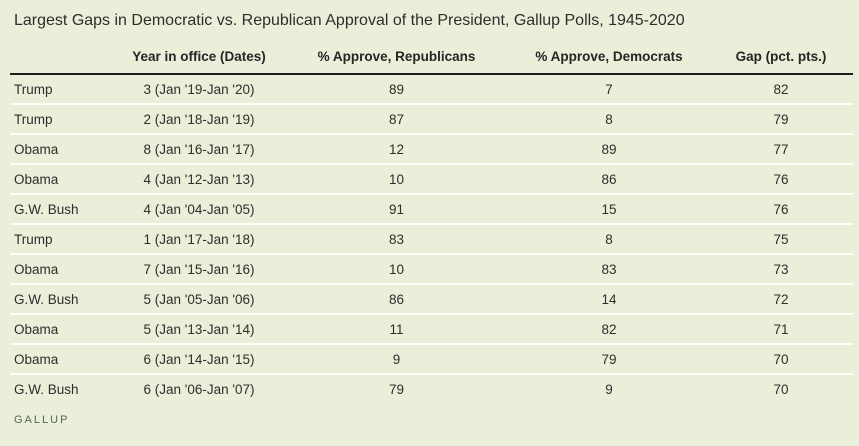 The height and width of the screenshot is (446, 859). I want to click on table-row: G.W. Bush 4 (Jan '04-Jan '05) 91 15 76, so click(431, 208).